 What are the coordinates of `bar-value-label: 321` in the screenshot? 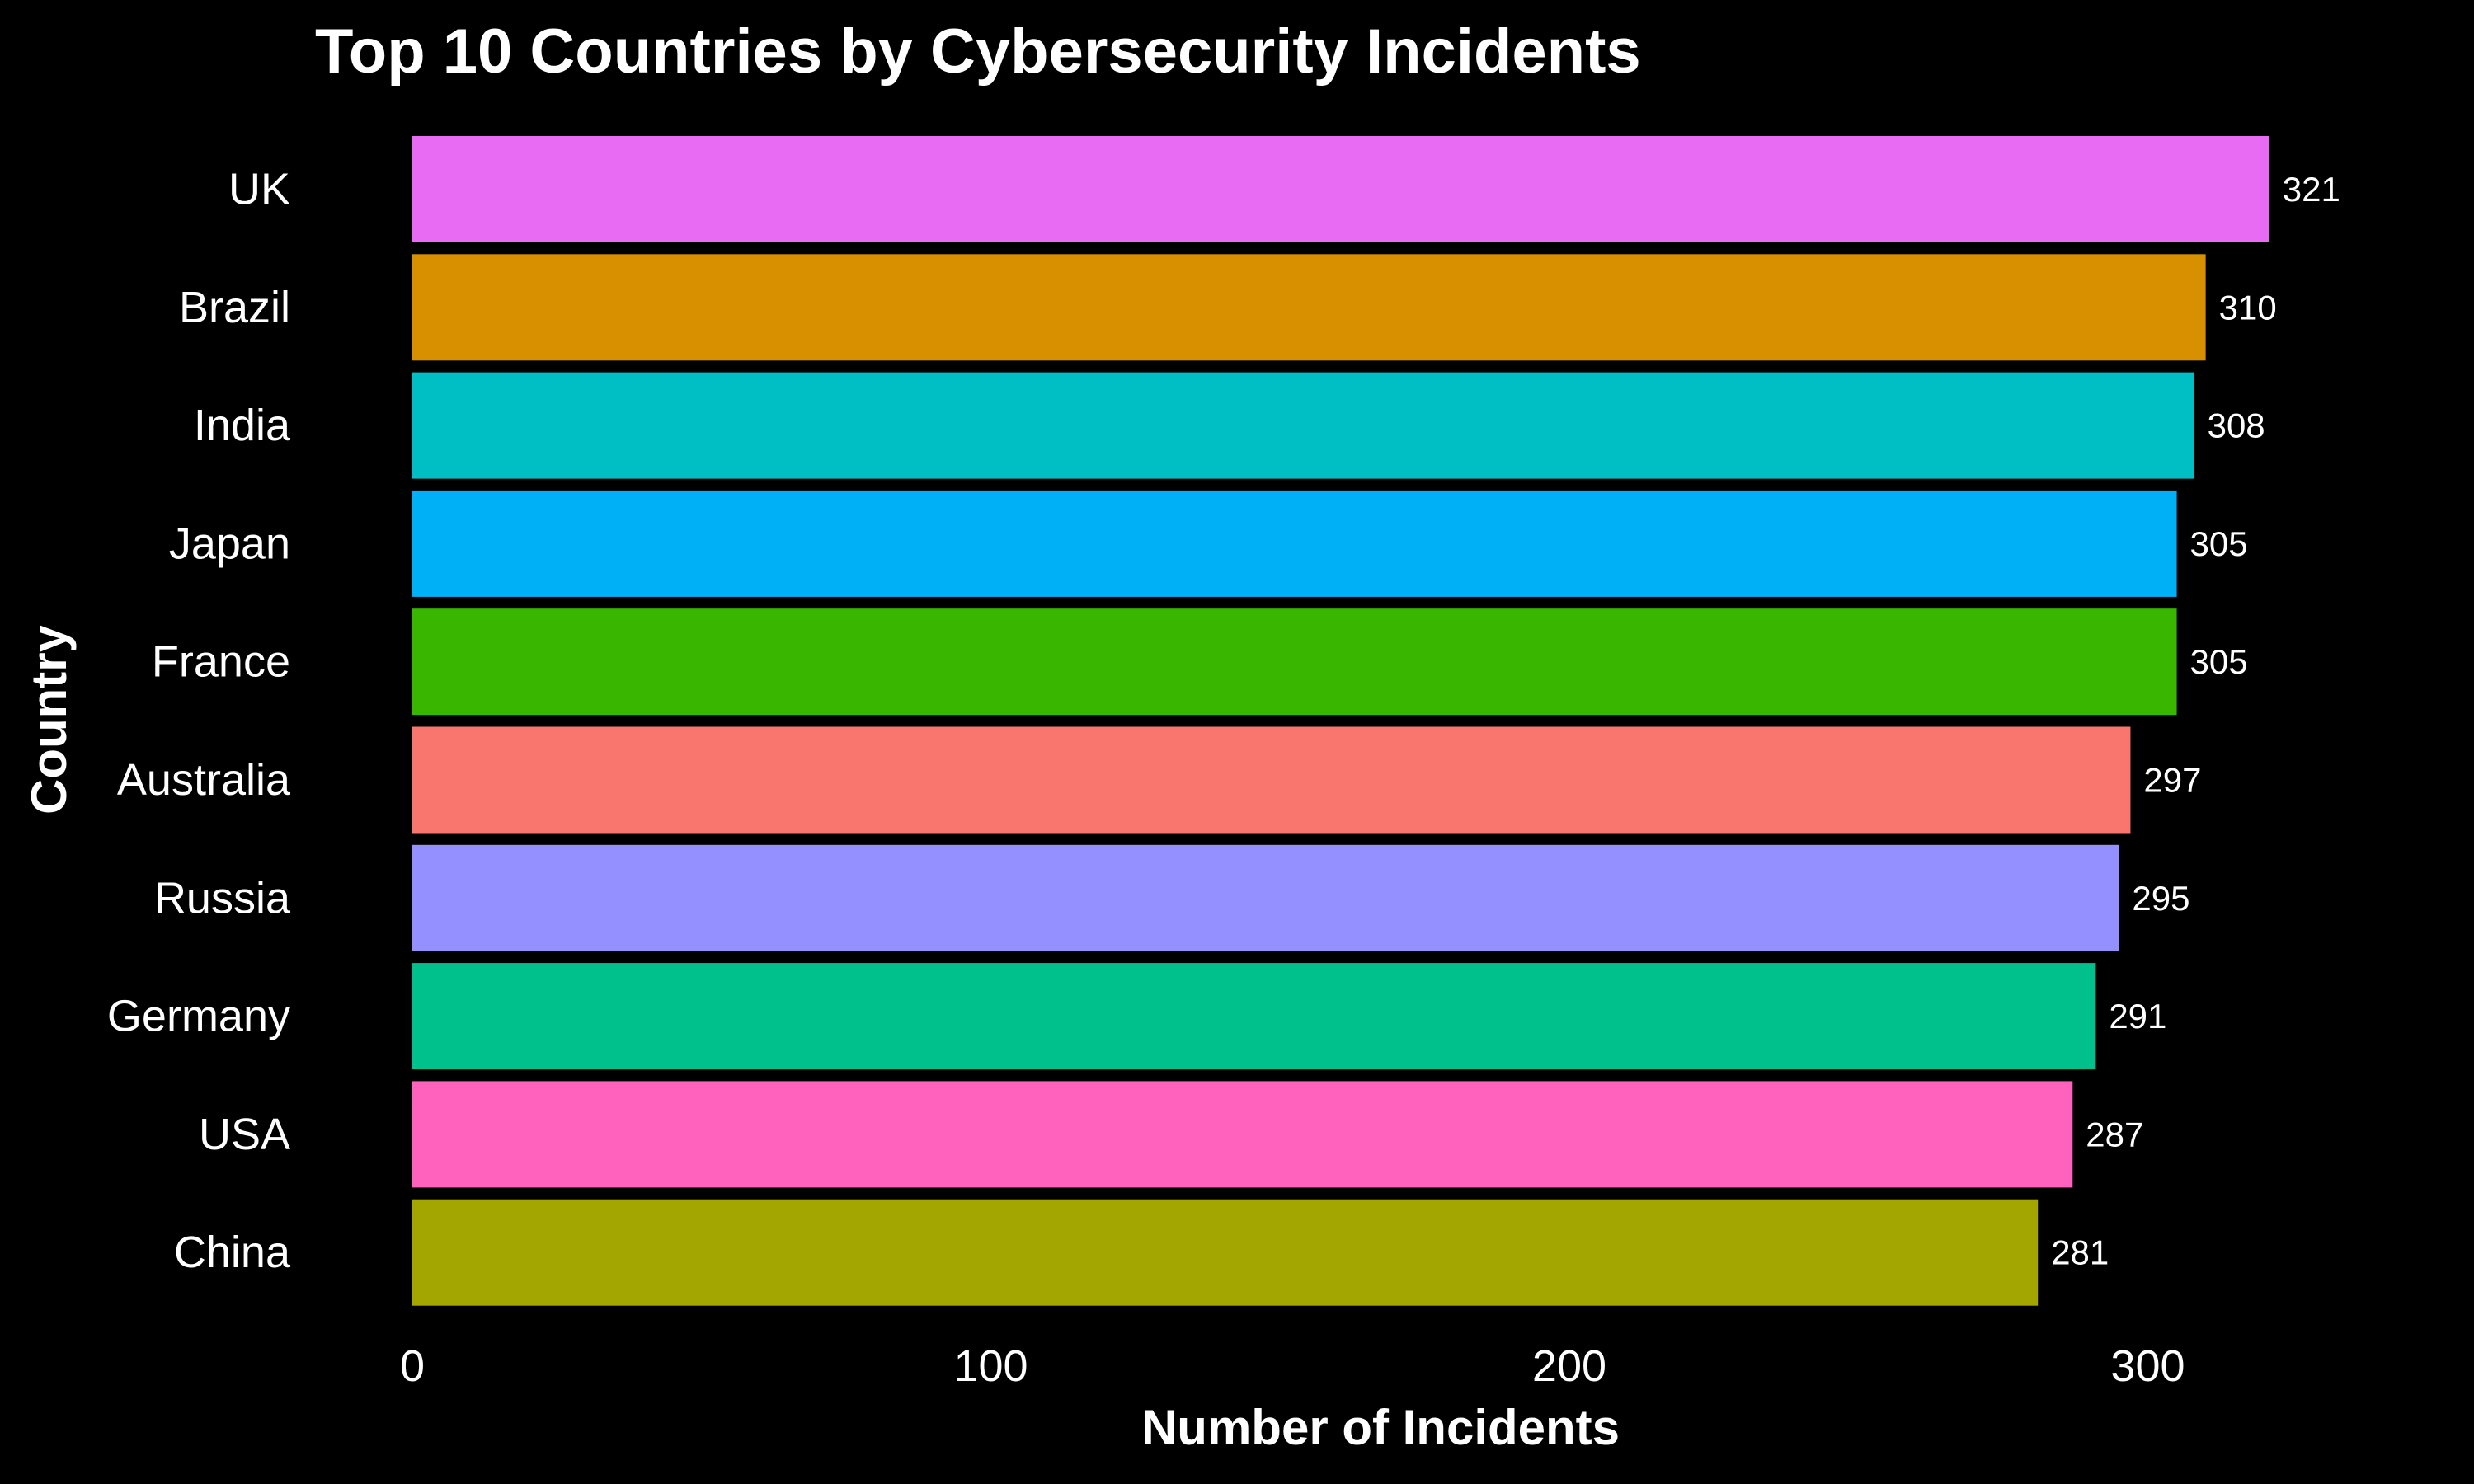 It's located at (2311, 189).